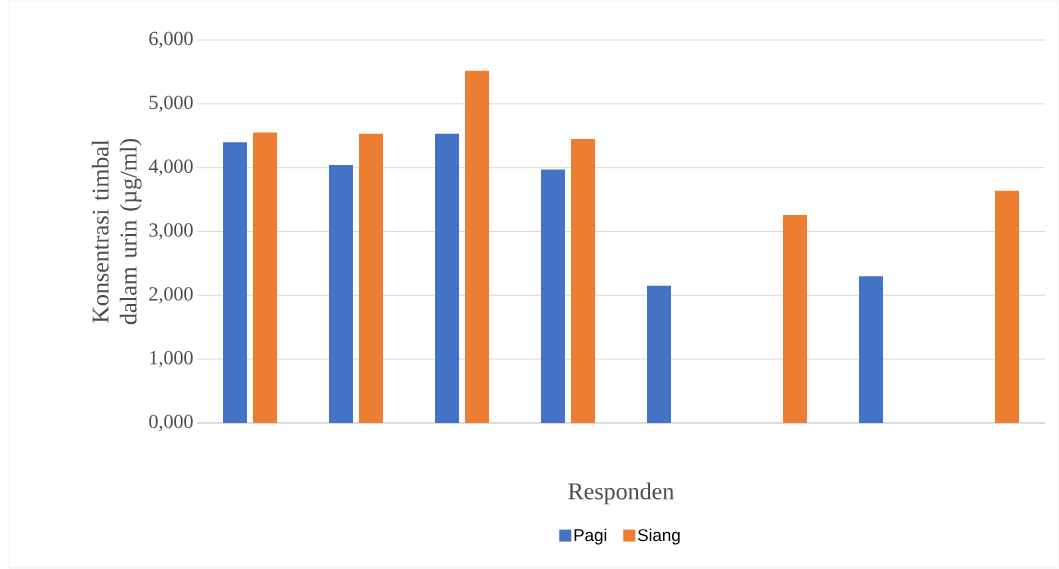 Image resolution: width=1059 pixels, height=569 pixels. I want to click on legend-label: Siang, so click(659, 536).